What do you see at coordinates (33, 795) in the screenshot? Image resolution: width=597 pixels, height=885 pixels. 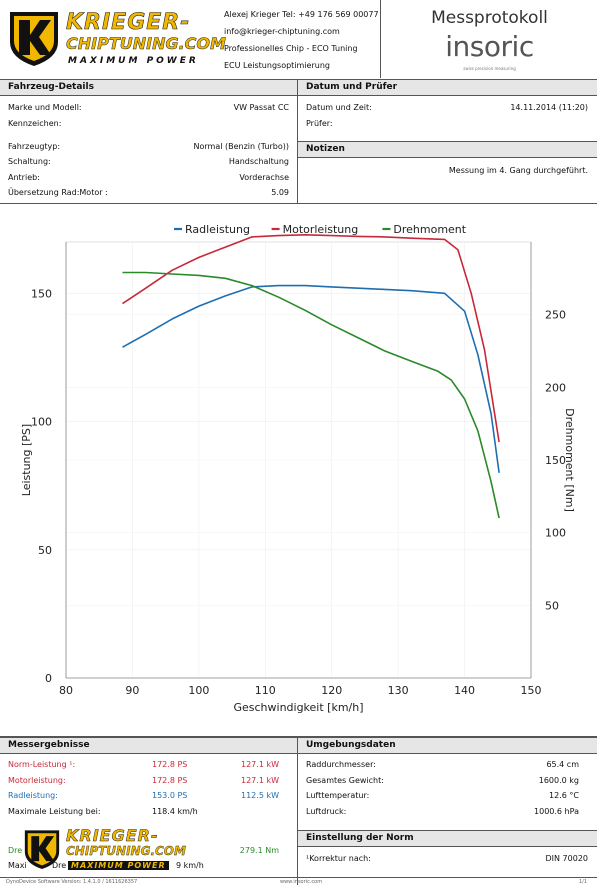 I see `result-label: Radleistung:` at bounding box center [33, 795].